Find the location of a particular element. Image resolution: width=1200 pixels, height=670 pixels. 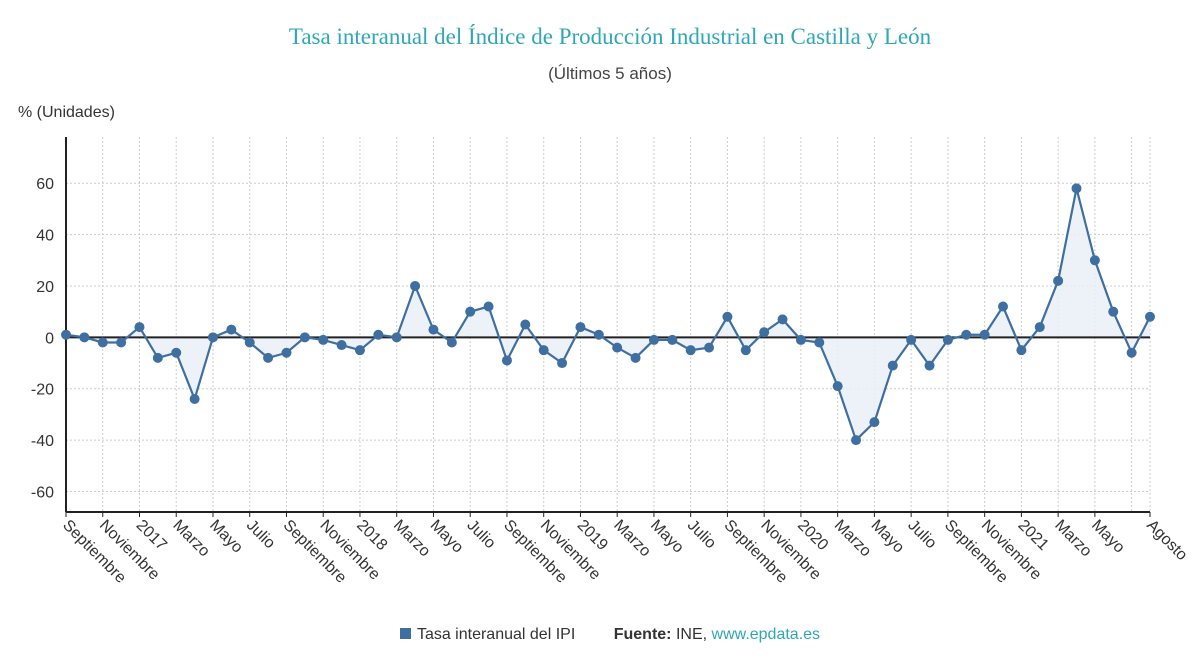

y-tick-label: -20 is located at coordinates (42, 390).